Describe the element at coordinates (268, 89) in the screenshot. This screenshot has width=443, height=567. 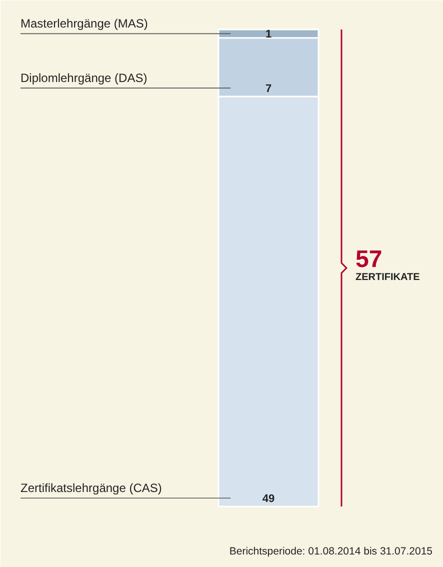
I see `data-label: 7` at that location.